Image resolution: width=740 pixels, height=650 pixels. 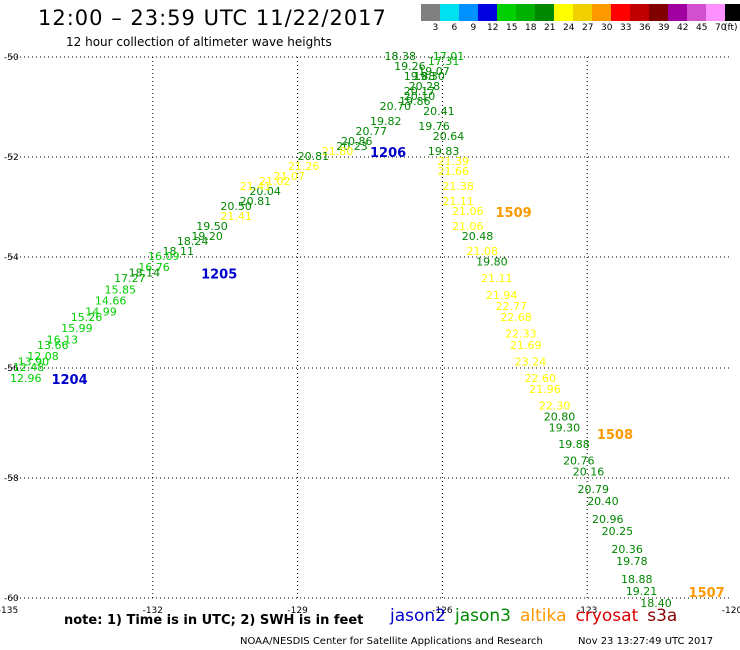 What do you see at coordinates (415, 101) in the screenshot?
I see `swh-value-label: 19.86` at bounding box center [415, 101].